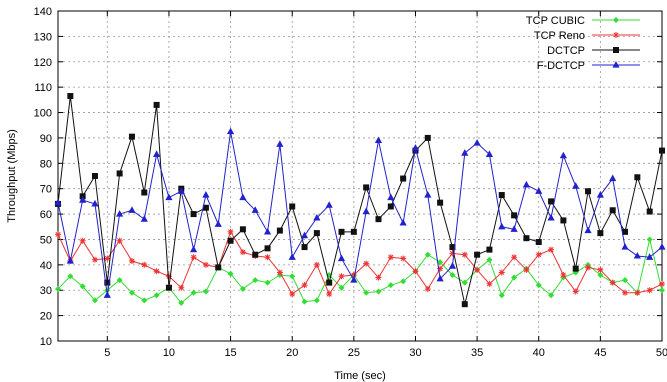  What do you see at coordinates (566, 51) in the screenshot?
I see `legend-label-dctcp: DCTCP` at bounding box center [566, 51].